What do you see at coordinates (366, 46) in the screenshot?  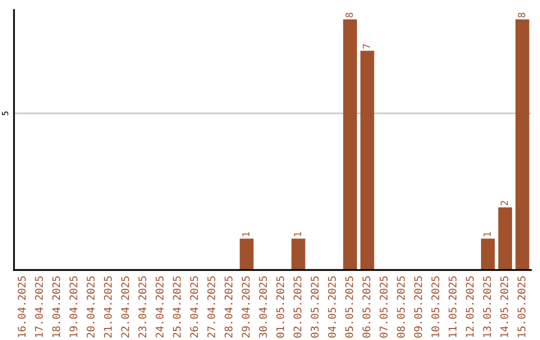 I see `data-label: 7` at bounding box center [366, 46].